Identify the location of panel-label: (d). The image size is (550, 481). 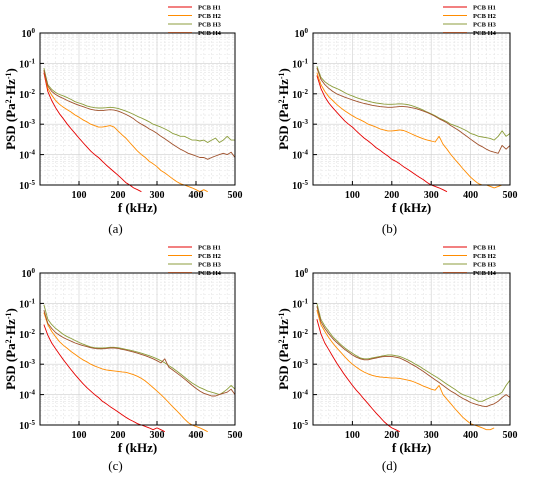
(389, 465).